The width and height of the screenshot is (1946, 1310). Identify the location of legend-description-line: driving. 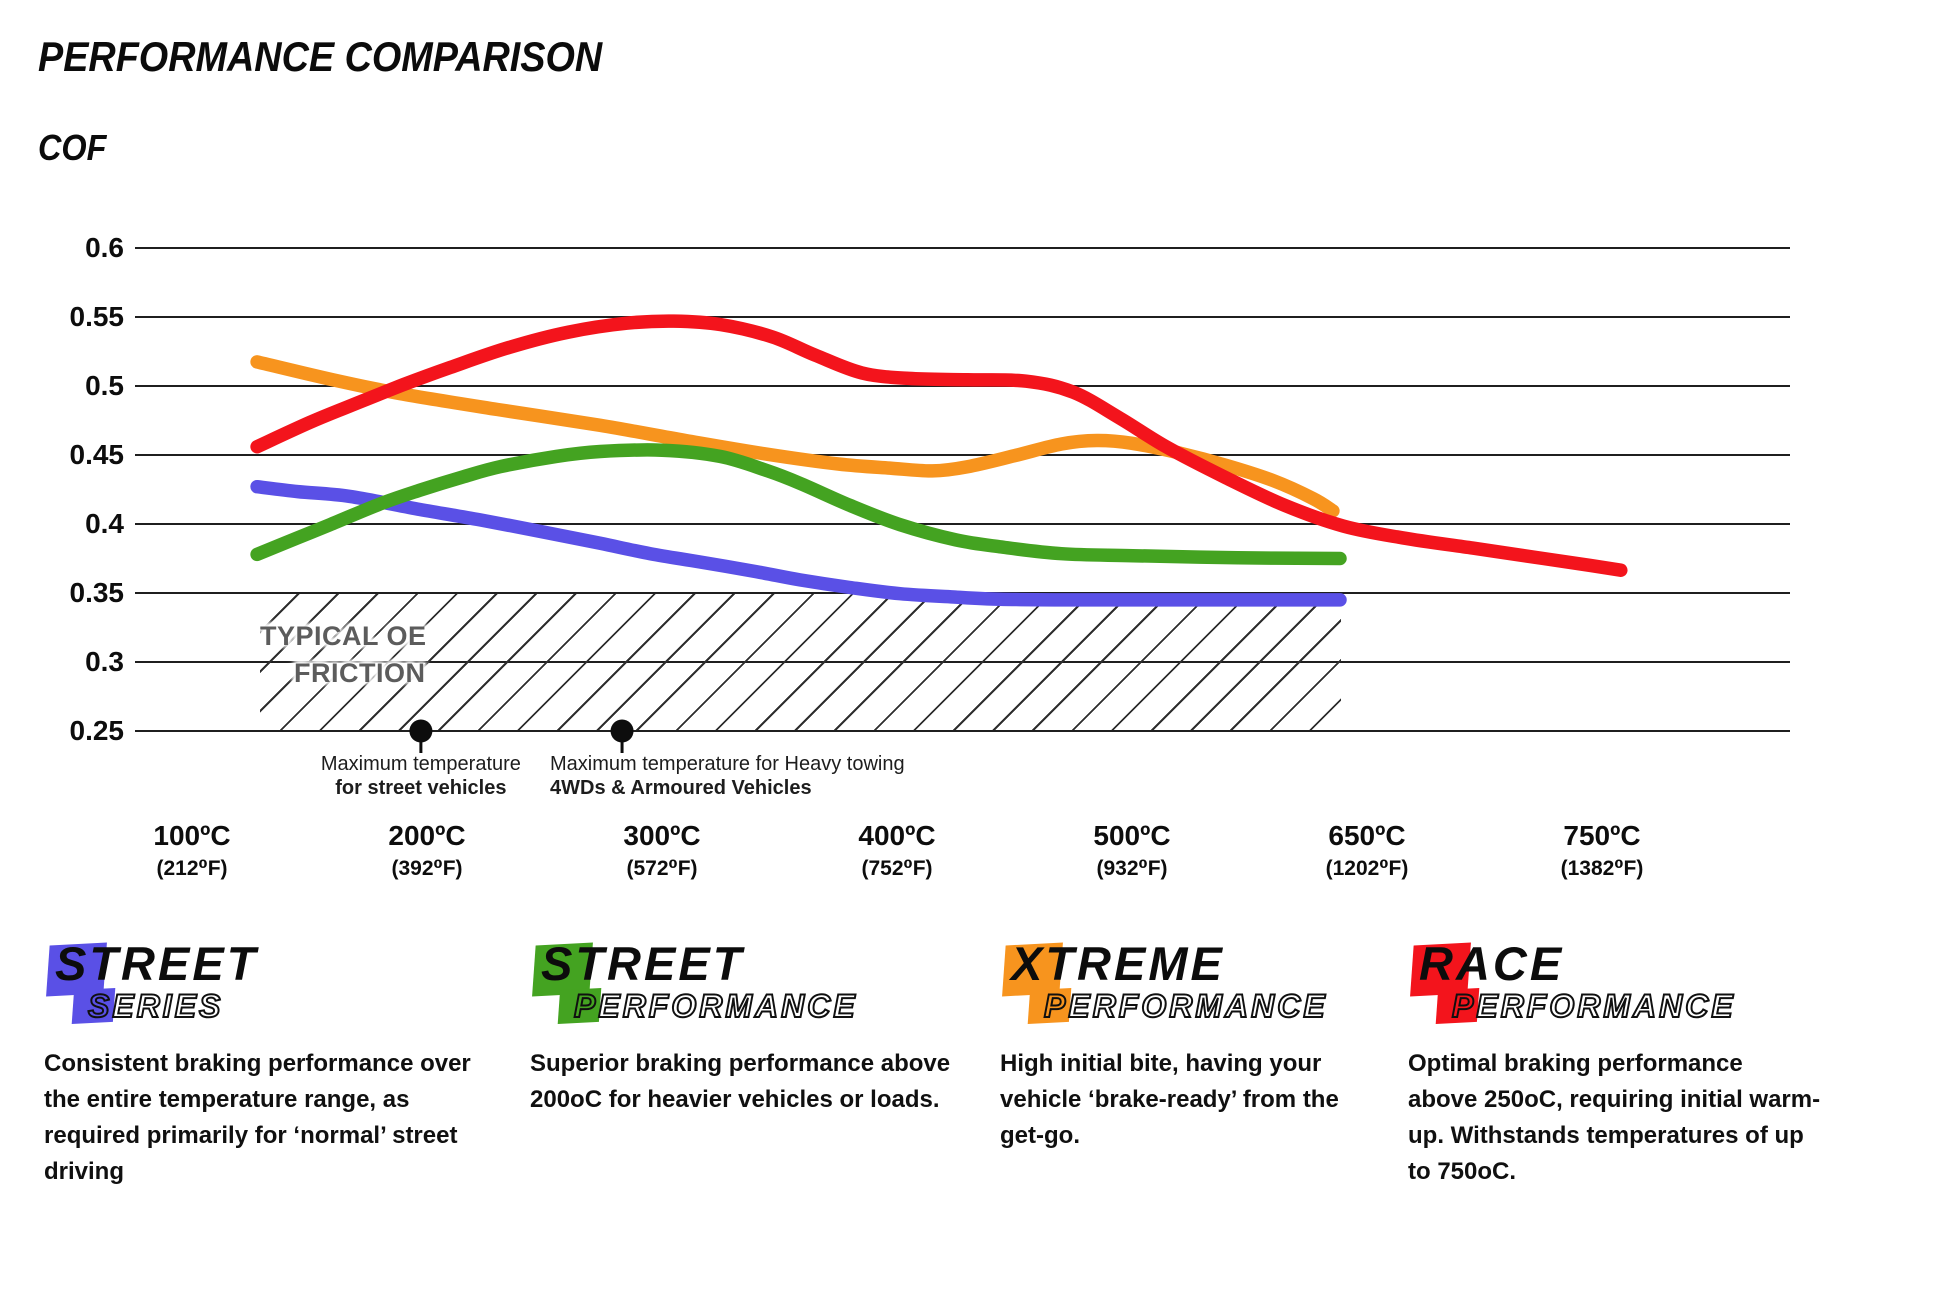
(84, 1171).